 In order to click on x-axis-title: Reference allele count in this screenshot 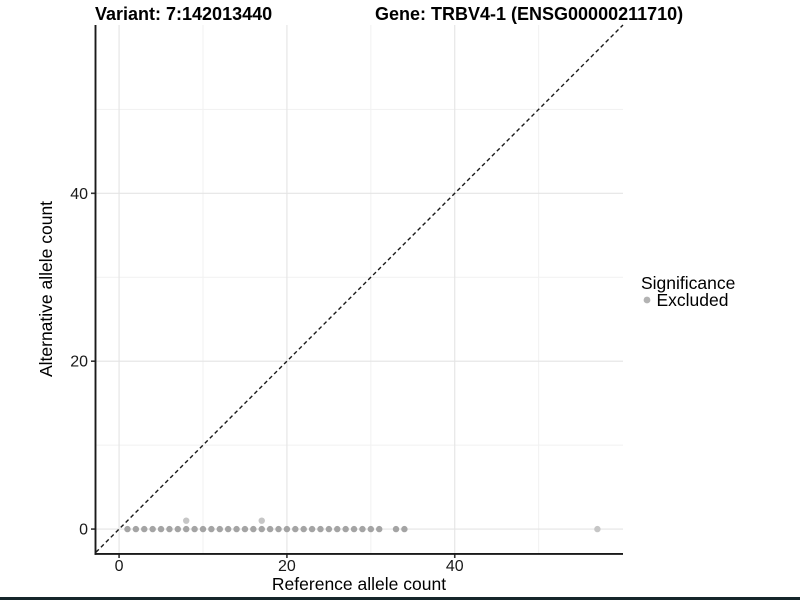, I will do `click(359, 584)`.